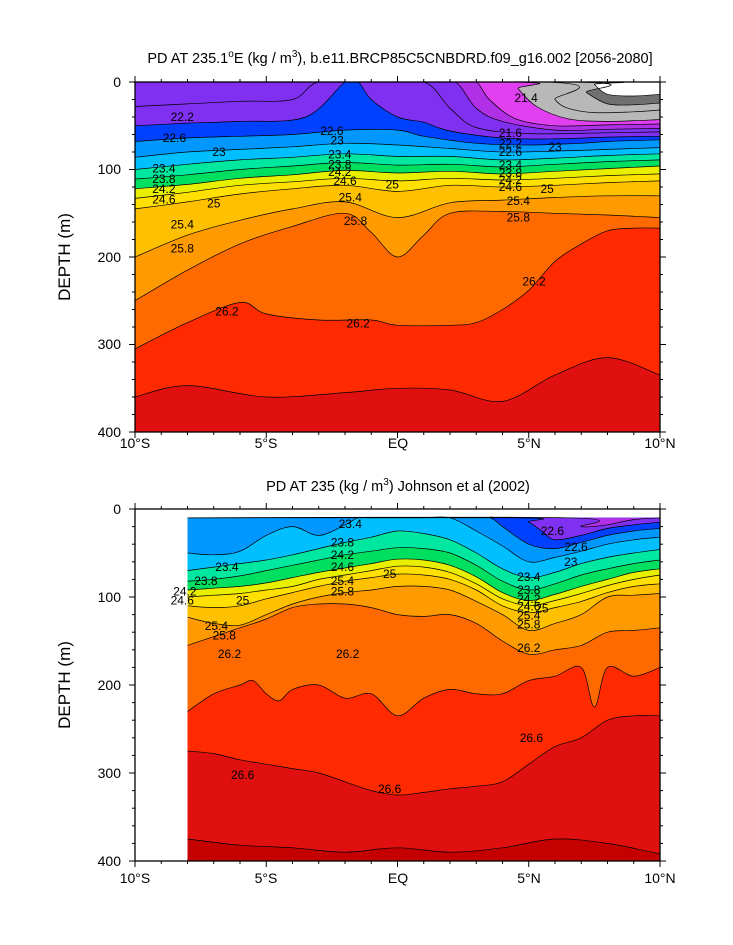  What do you see at coordinates (529, 443) in the screenshot?
I see `top-xtick-label: 5°N` at bounding box center [529, 443].